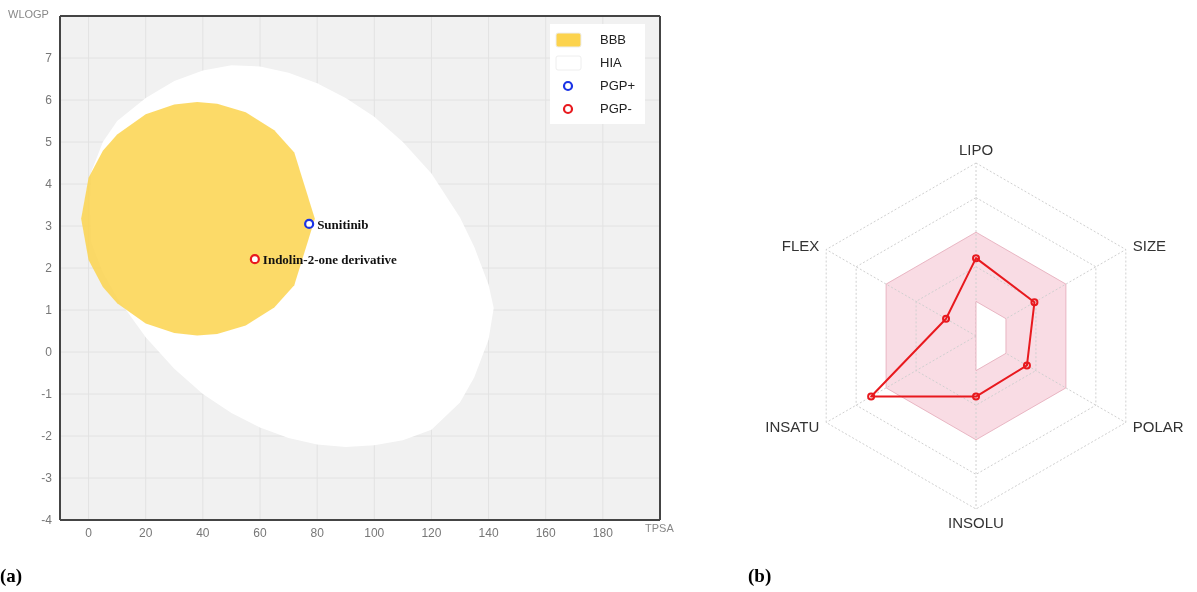 The image size is (1197, 592). Describe the element at coordinates (1158, 426) in the screenshot. I see `spoke-label: POLAR` at that location.